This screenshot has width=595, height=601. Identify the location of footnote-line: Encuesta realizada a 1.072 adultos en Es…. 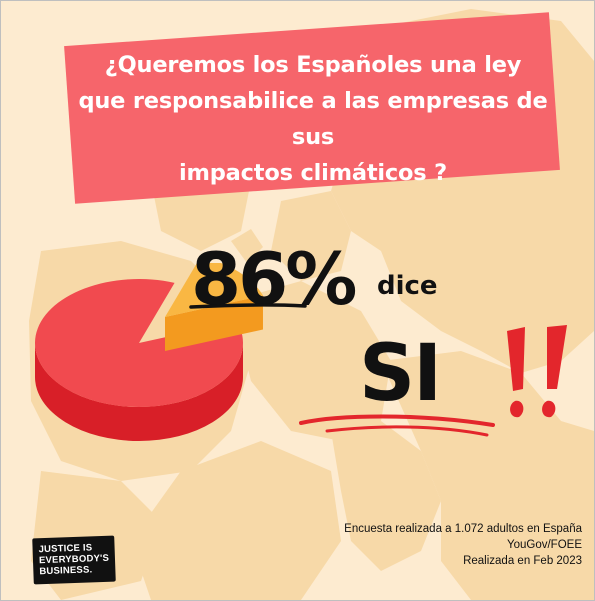
(463, 529).